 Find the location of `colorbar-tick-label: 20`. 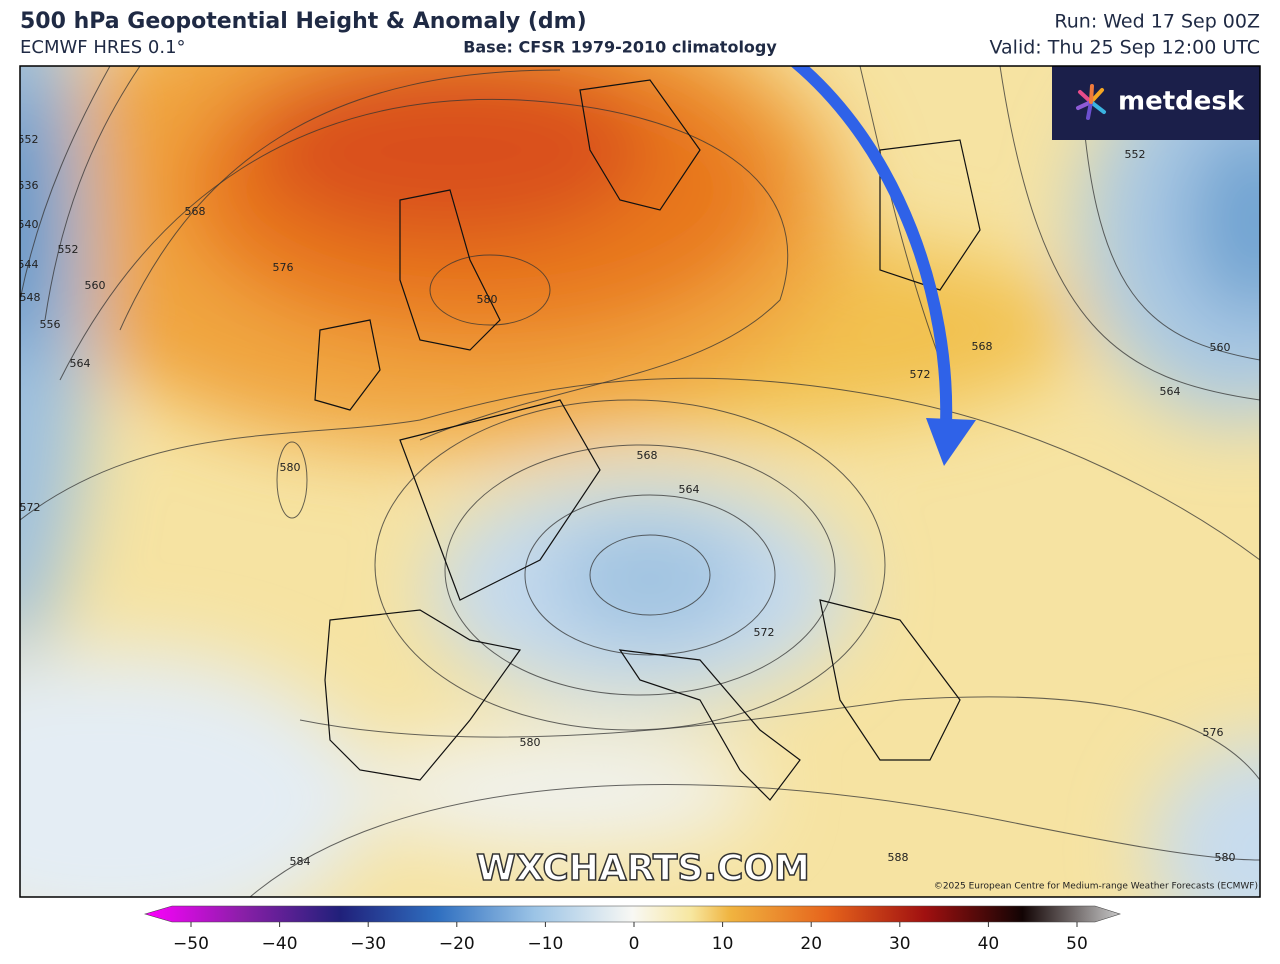

colorbar-tick-label: 20 is located at coordinates (811, 944).